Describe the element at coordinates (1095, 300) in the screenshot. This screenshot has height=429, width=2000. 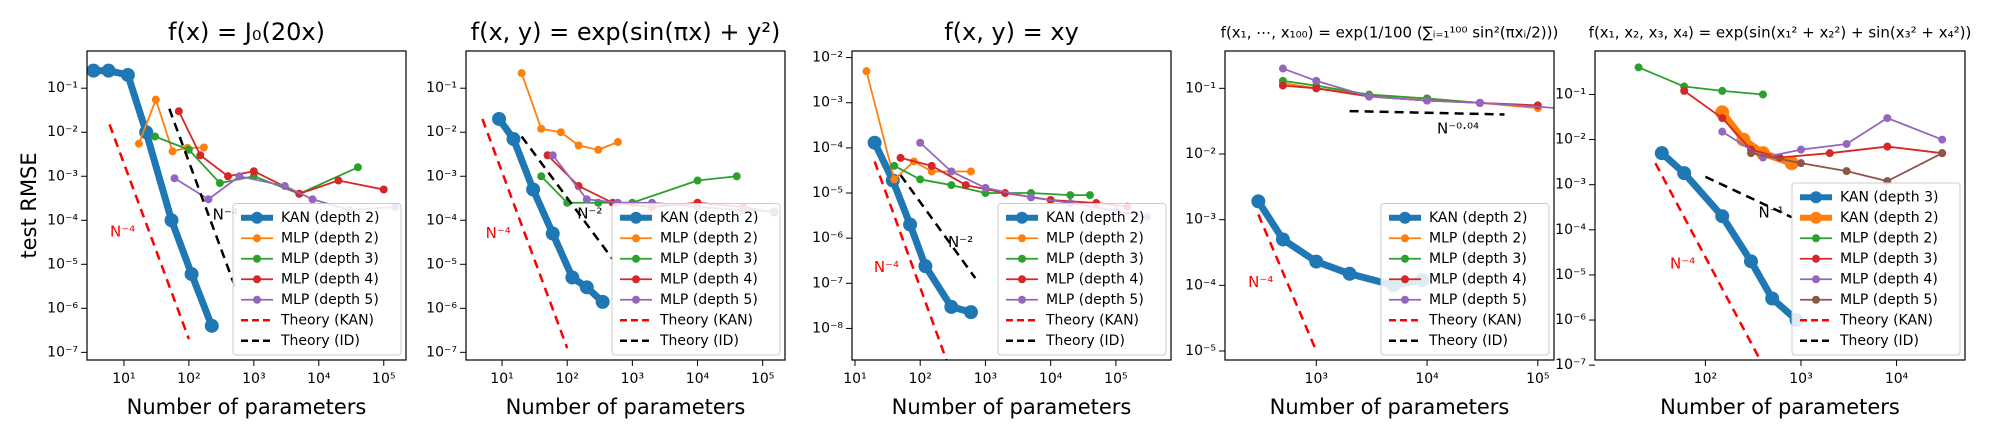
I see `legend-label: MLP (depth 5)` at that location.